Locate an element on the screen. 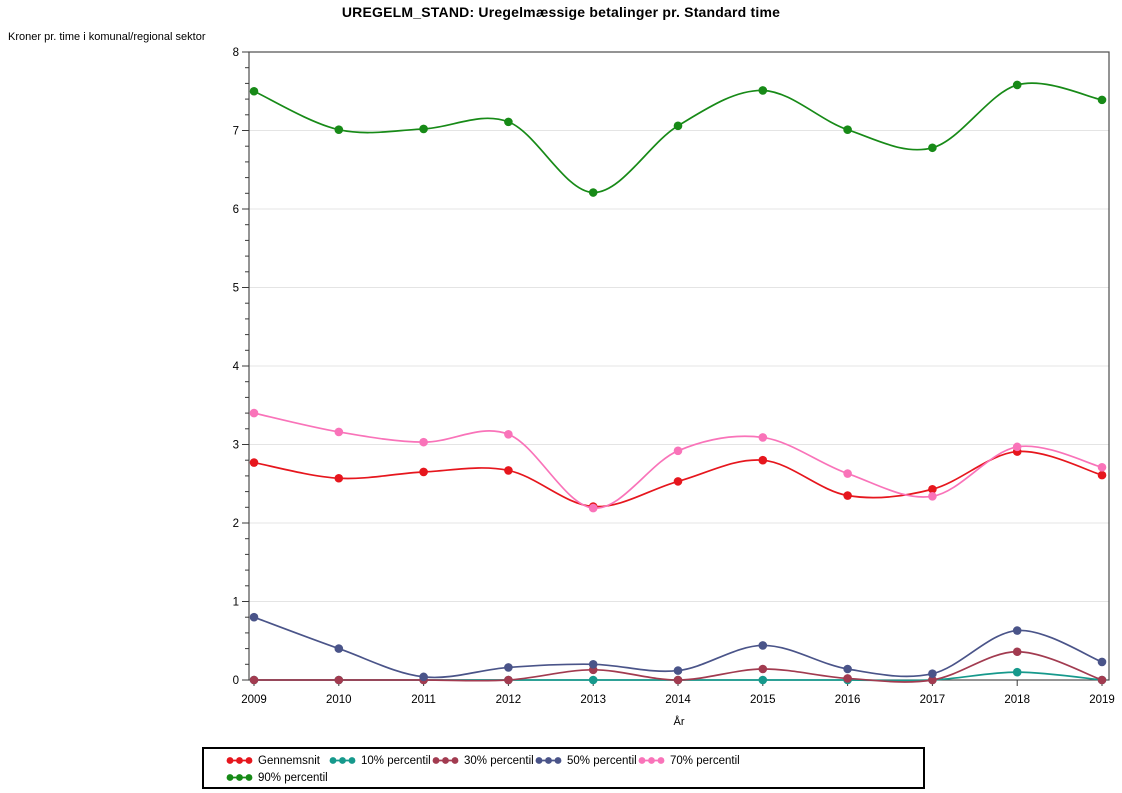 The image size is (1122, 793). x-tick-label: 2010 is located at coordinates (339, 700).